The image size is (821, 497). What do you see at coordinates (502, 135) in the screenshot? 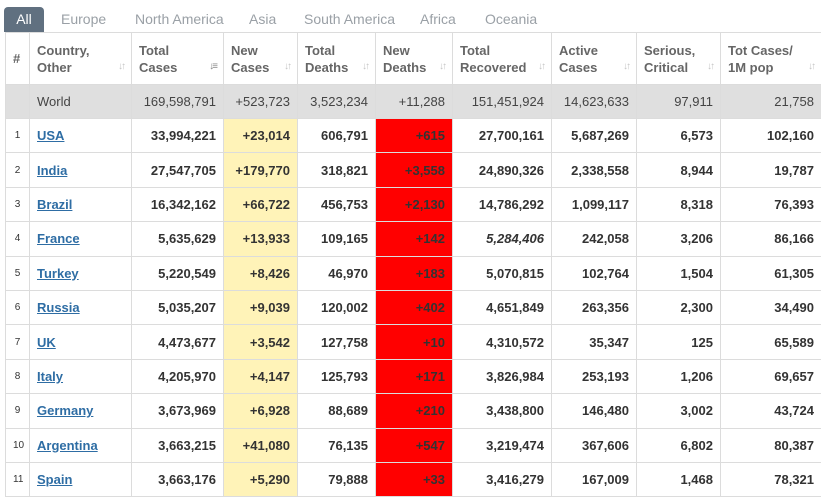
I see `total-recovered: 27,700,161` at bounding box center [502, 135].